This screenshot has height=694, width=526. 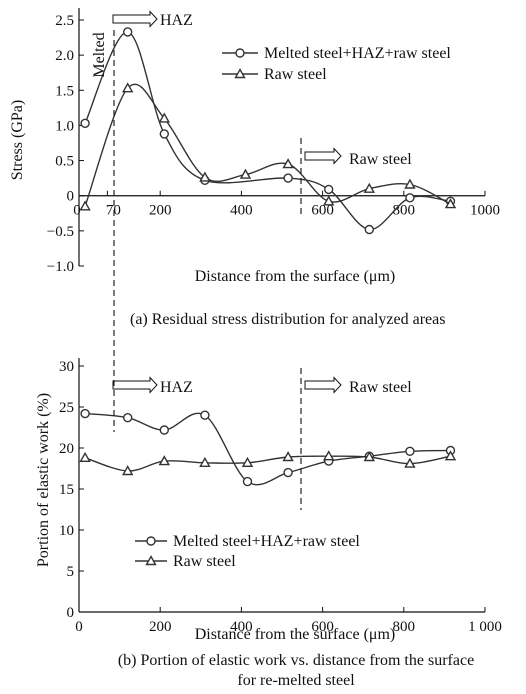 I want to click on chart-a-x-tick-label: 1000, so click(x=485, y=211).